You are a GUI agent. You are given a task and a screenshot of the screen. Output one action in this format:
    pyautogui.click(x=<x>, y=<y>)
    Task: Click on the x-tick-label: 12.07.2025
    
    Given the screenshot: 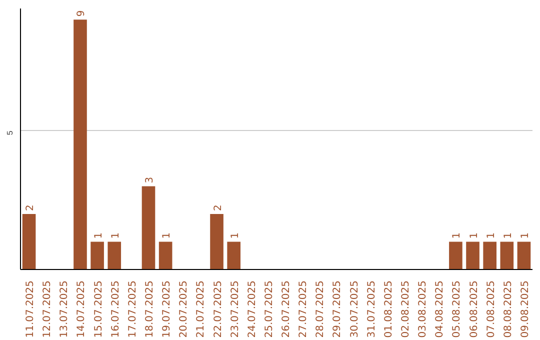 What is the action you would take?
    pyautogui.click(x=48, y=309)
    